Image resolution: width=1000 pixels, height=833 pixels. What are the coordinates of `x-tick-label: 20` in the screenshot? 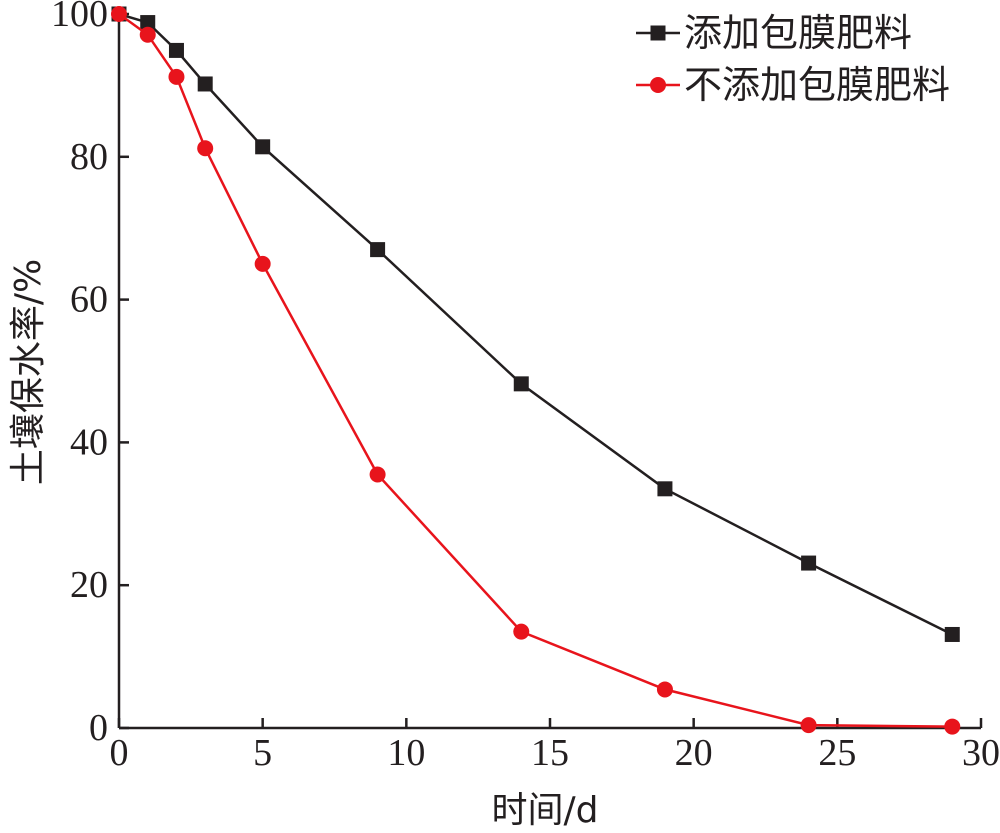 It's located at (694, 753).